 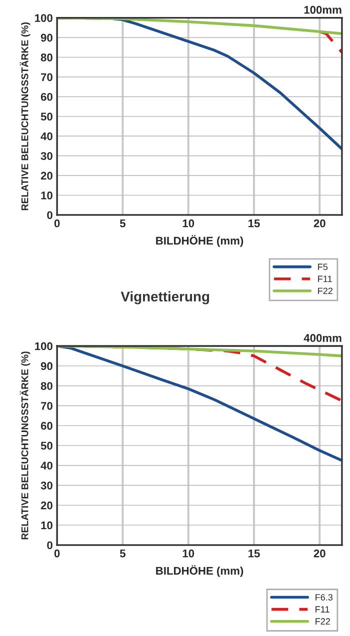 I want to click on text: Vignettierung, so click(x=165, y=297).